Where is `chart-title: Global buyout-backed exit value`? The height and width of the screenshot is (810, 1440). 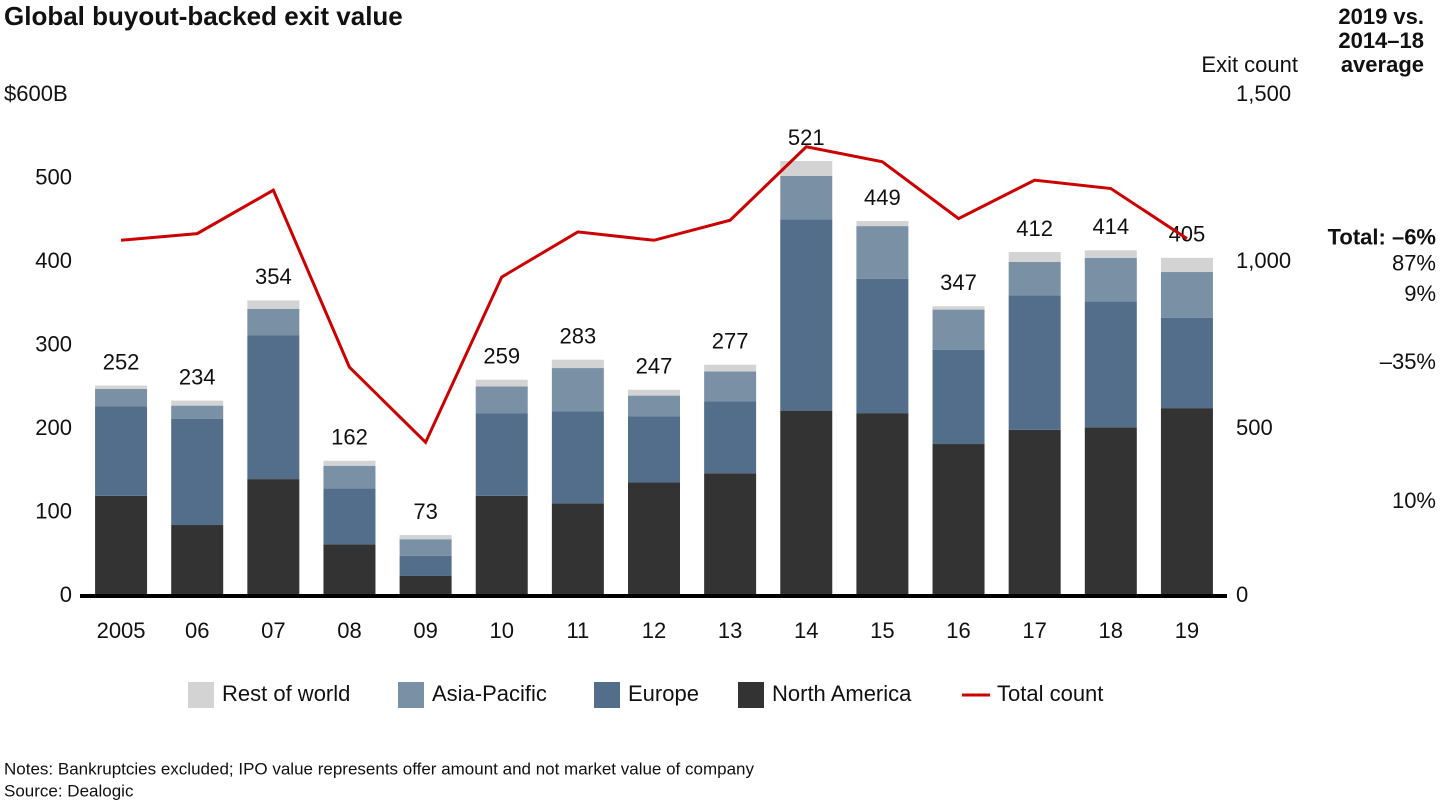
chart-title: Global buyout-backed exit value is located at coordinates (203, 16).